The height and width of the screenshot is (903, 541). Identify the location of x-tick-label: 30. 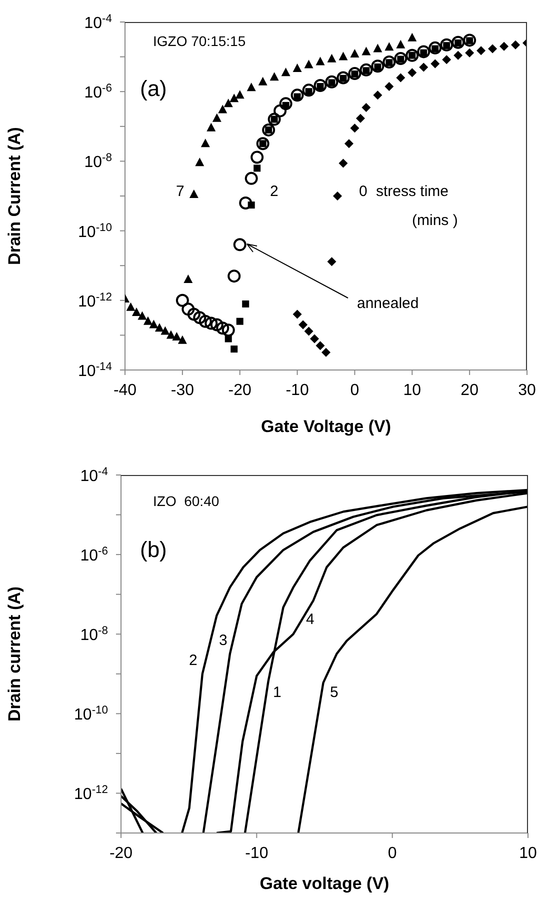
(527, 390).